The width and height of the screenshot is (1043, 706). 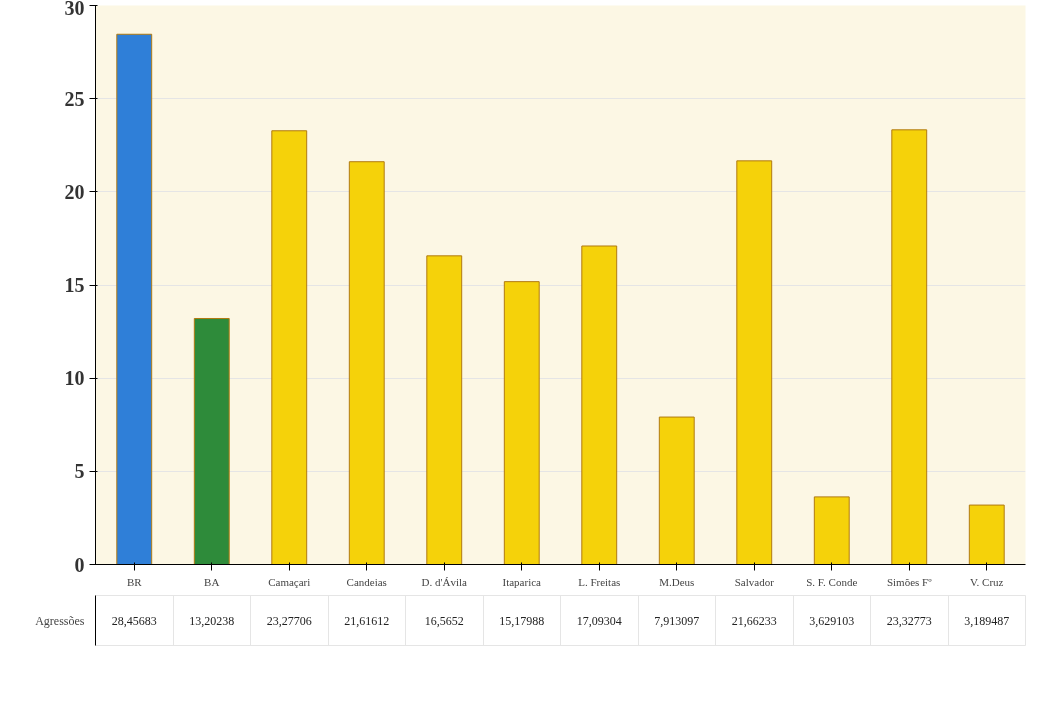 I want to click on y-tick-label: 5, so click(x=79, y=471).